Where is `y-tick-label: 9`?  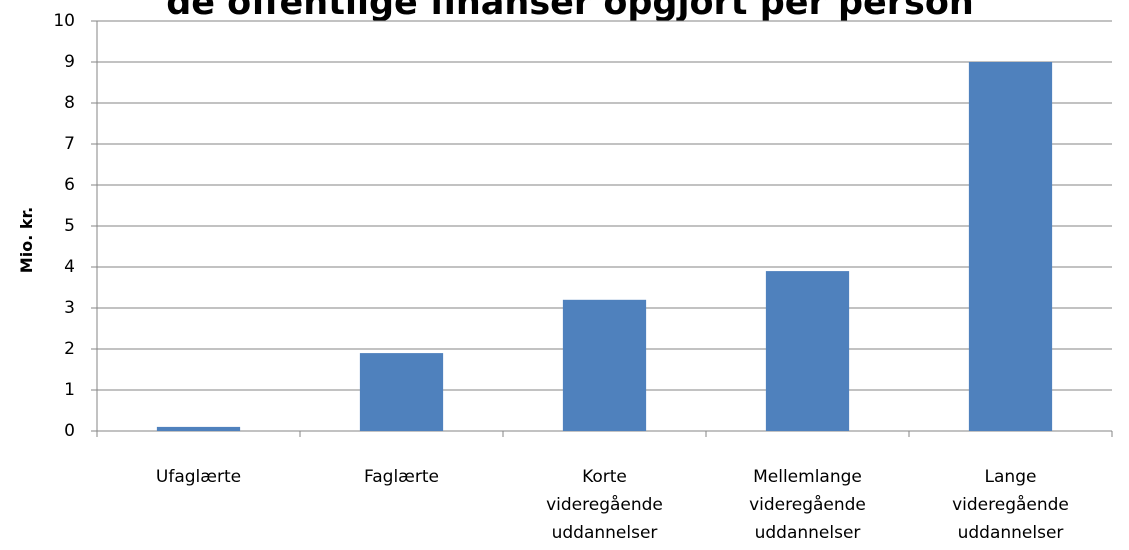 y-tick-label: 9 is located at coordinates (69, 62).